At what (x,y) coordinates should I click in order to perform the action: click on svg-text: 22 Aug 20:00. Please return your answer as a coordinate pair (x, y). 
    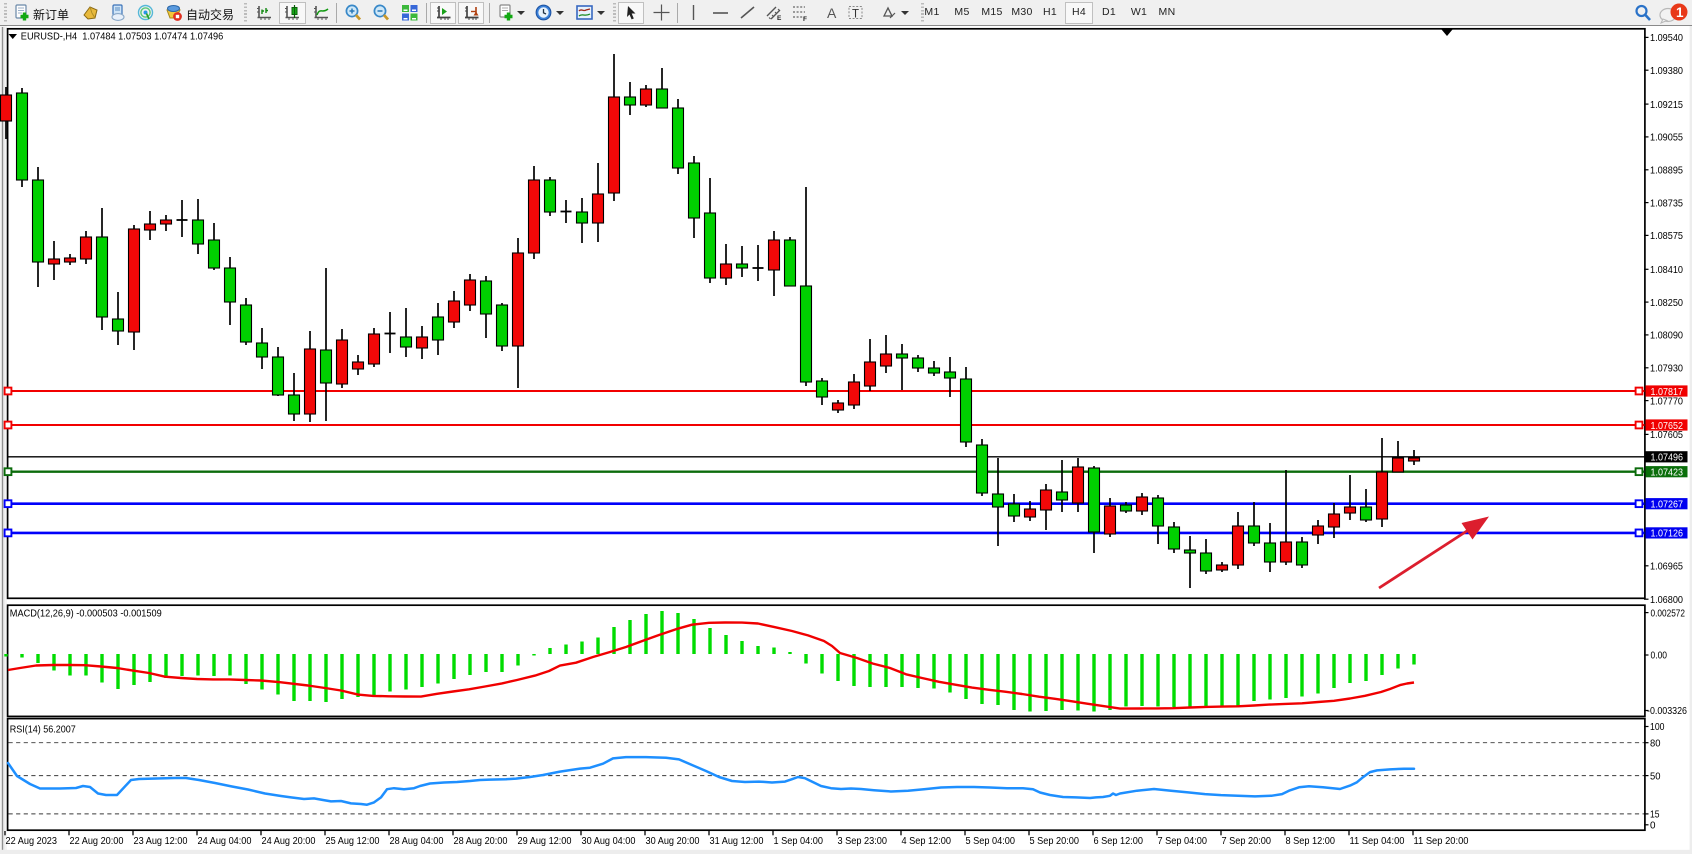
    Looking at the image, I should click on (97, 841).